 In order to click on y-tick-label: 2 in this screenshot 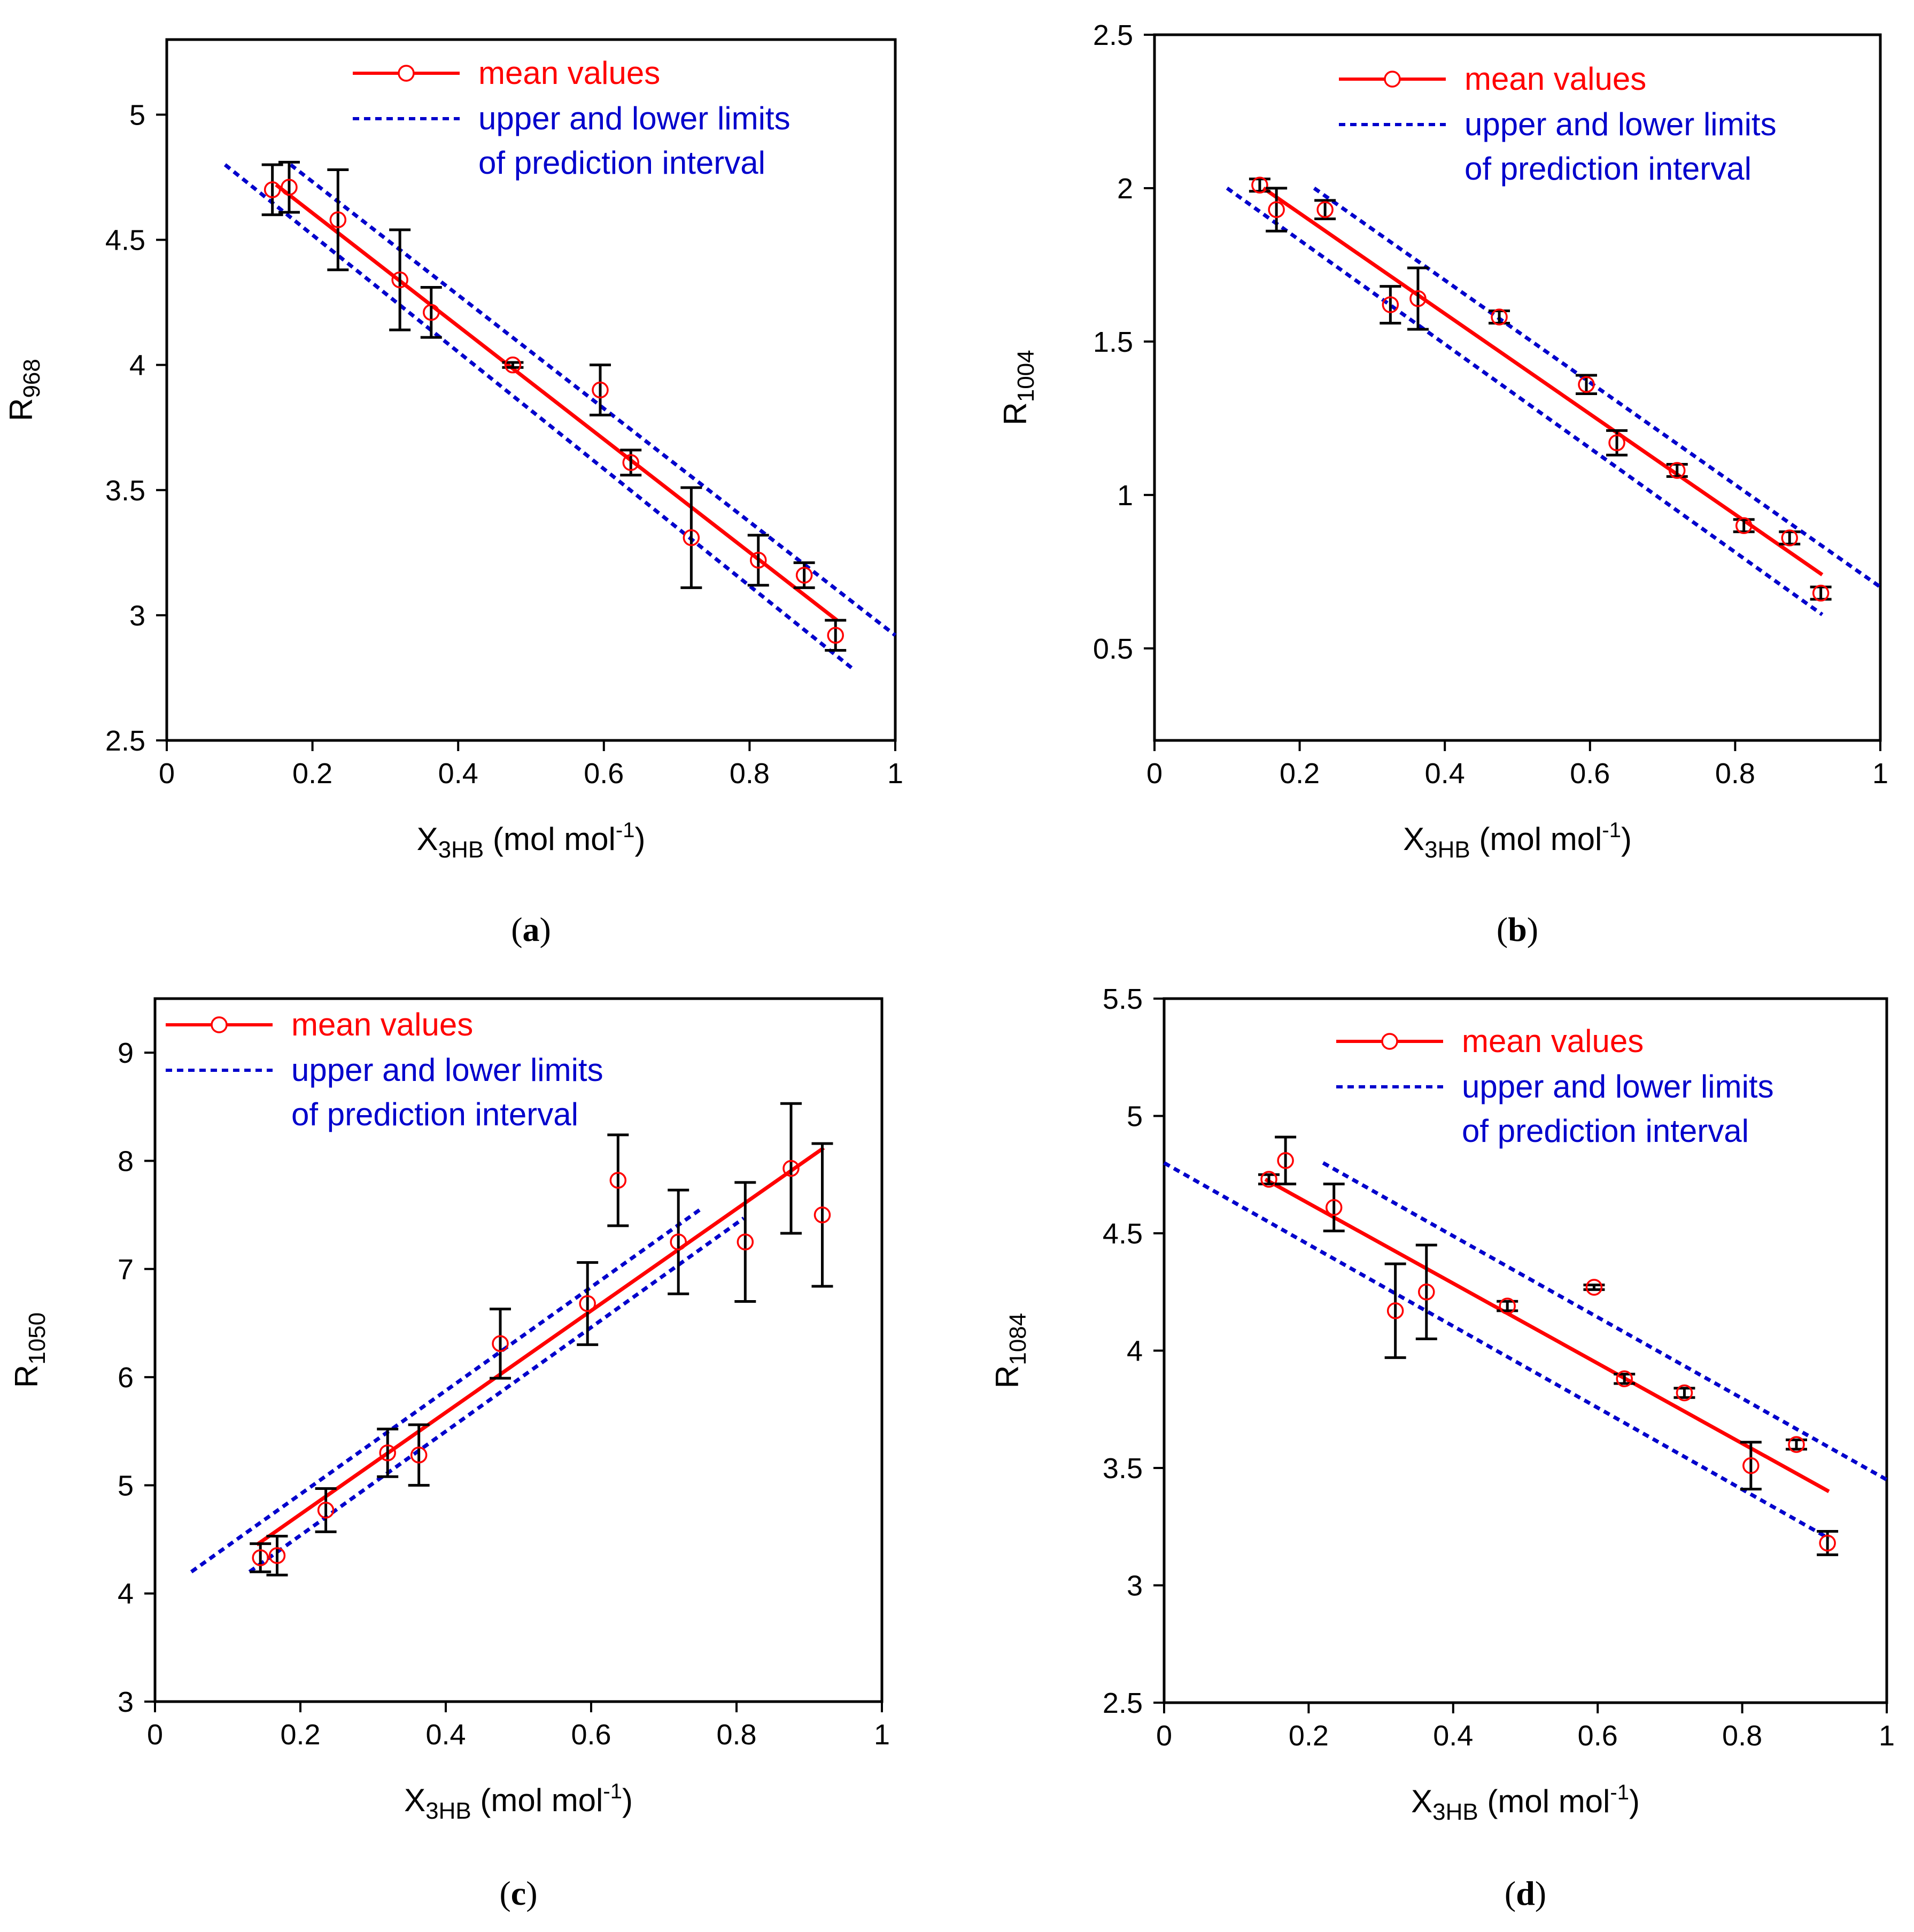, I will do `click(1125, 189)`.